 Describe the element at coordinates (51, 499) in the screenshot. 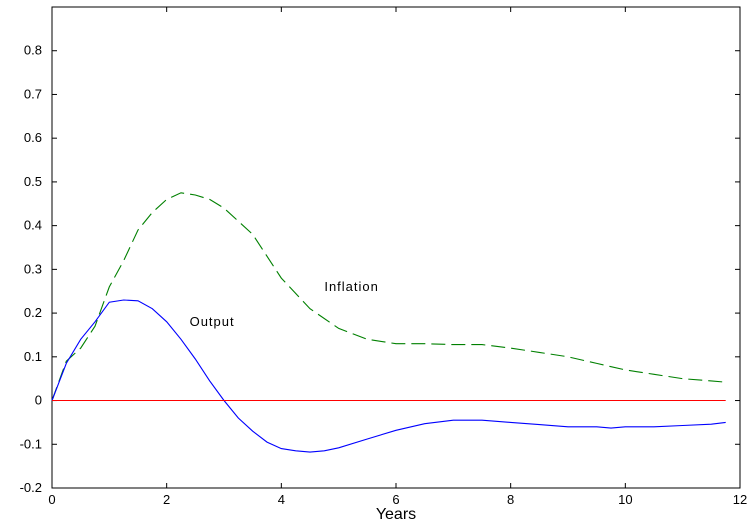

I see `x-tick-label: 0` at that location.